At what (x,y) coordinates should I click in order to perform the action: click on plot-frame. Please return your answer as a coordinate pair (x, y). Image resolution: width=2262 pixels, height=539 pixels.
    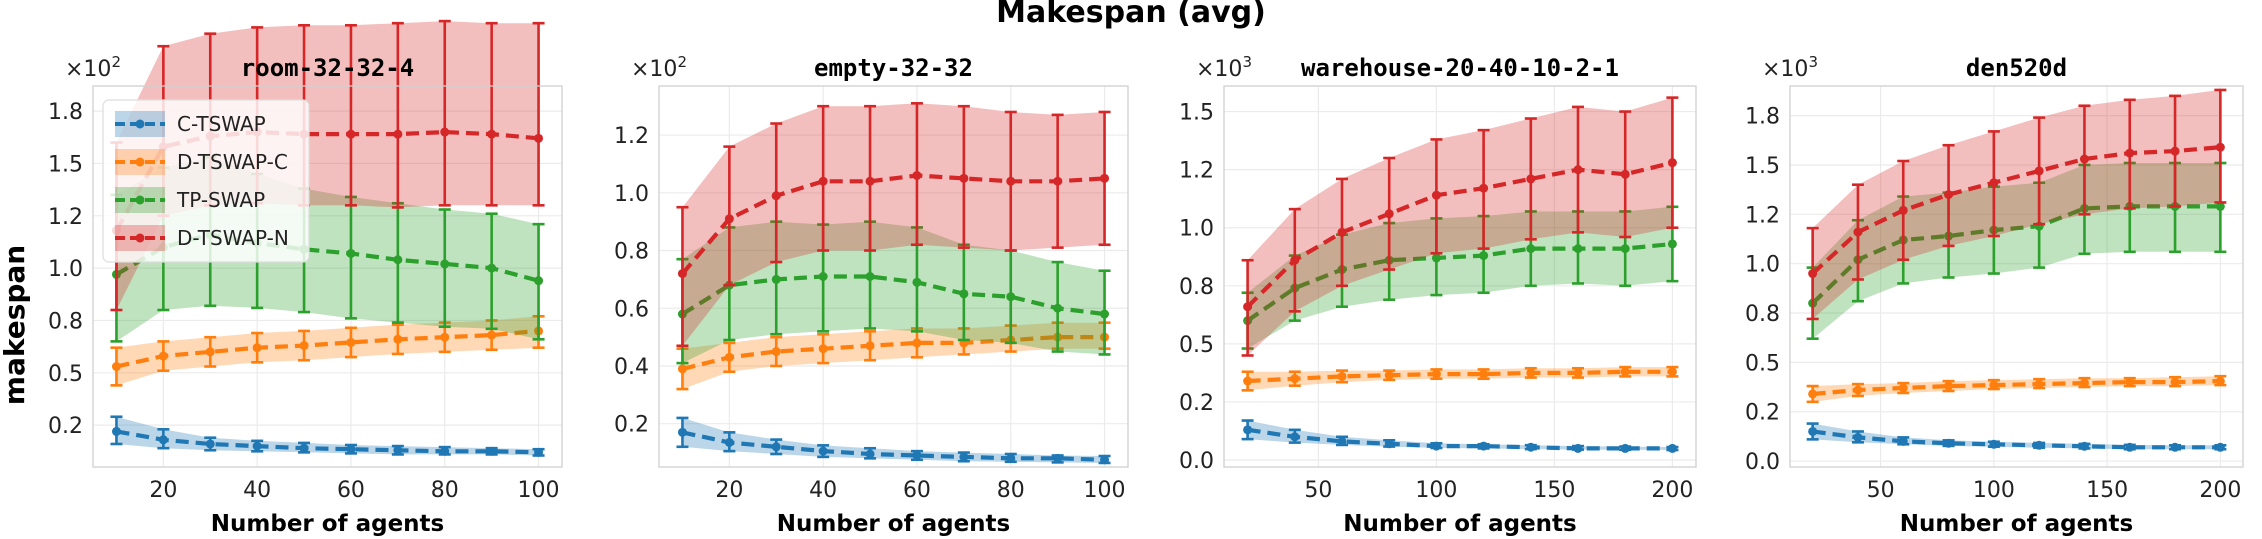
    Looking at the image, I should click on (893, 276).